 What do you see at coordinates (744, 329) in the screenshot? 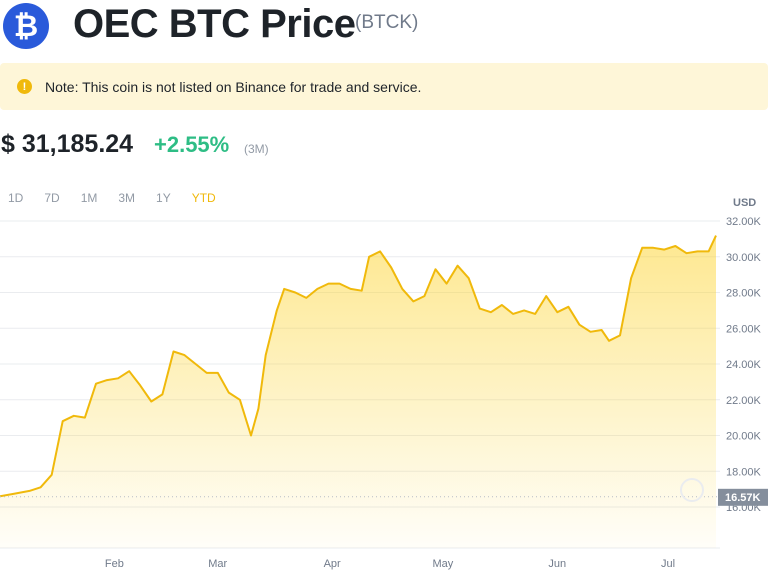
I see `y-tick-label: 26.00K` at bounding box center [744, 329].